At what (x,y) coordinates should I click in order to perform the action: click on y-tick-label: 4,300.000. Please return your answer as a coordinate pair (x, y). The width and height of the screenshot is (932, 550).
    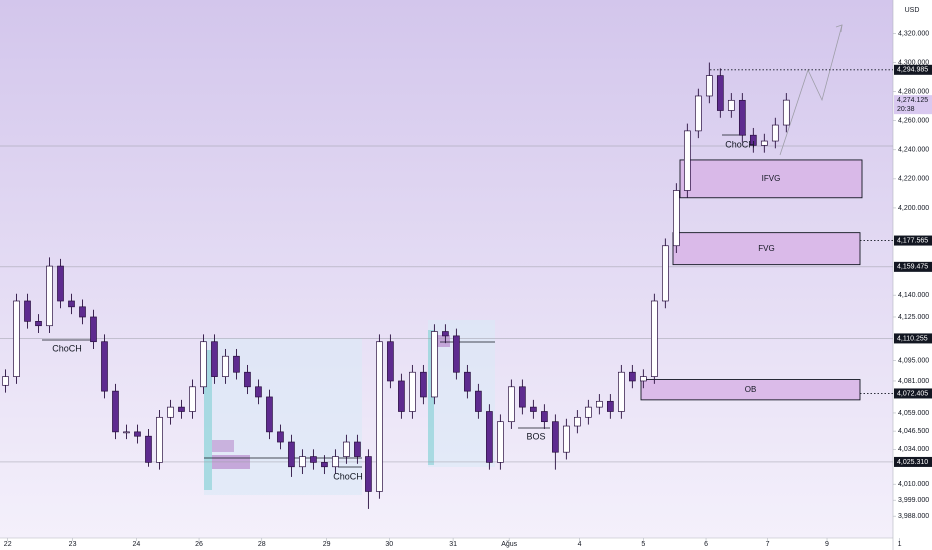
    Looking at the image, I should click on (913, 62).